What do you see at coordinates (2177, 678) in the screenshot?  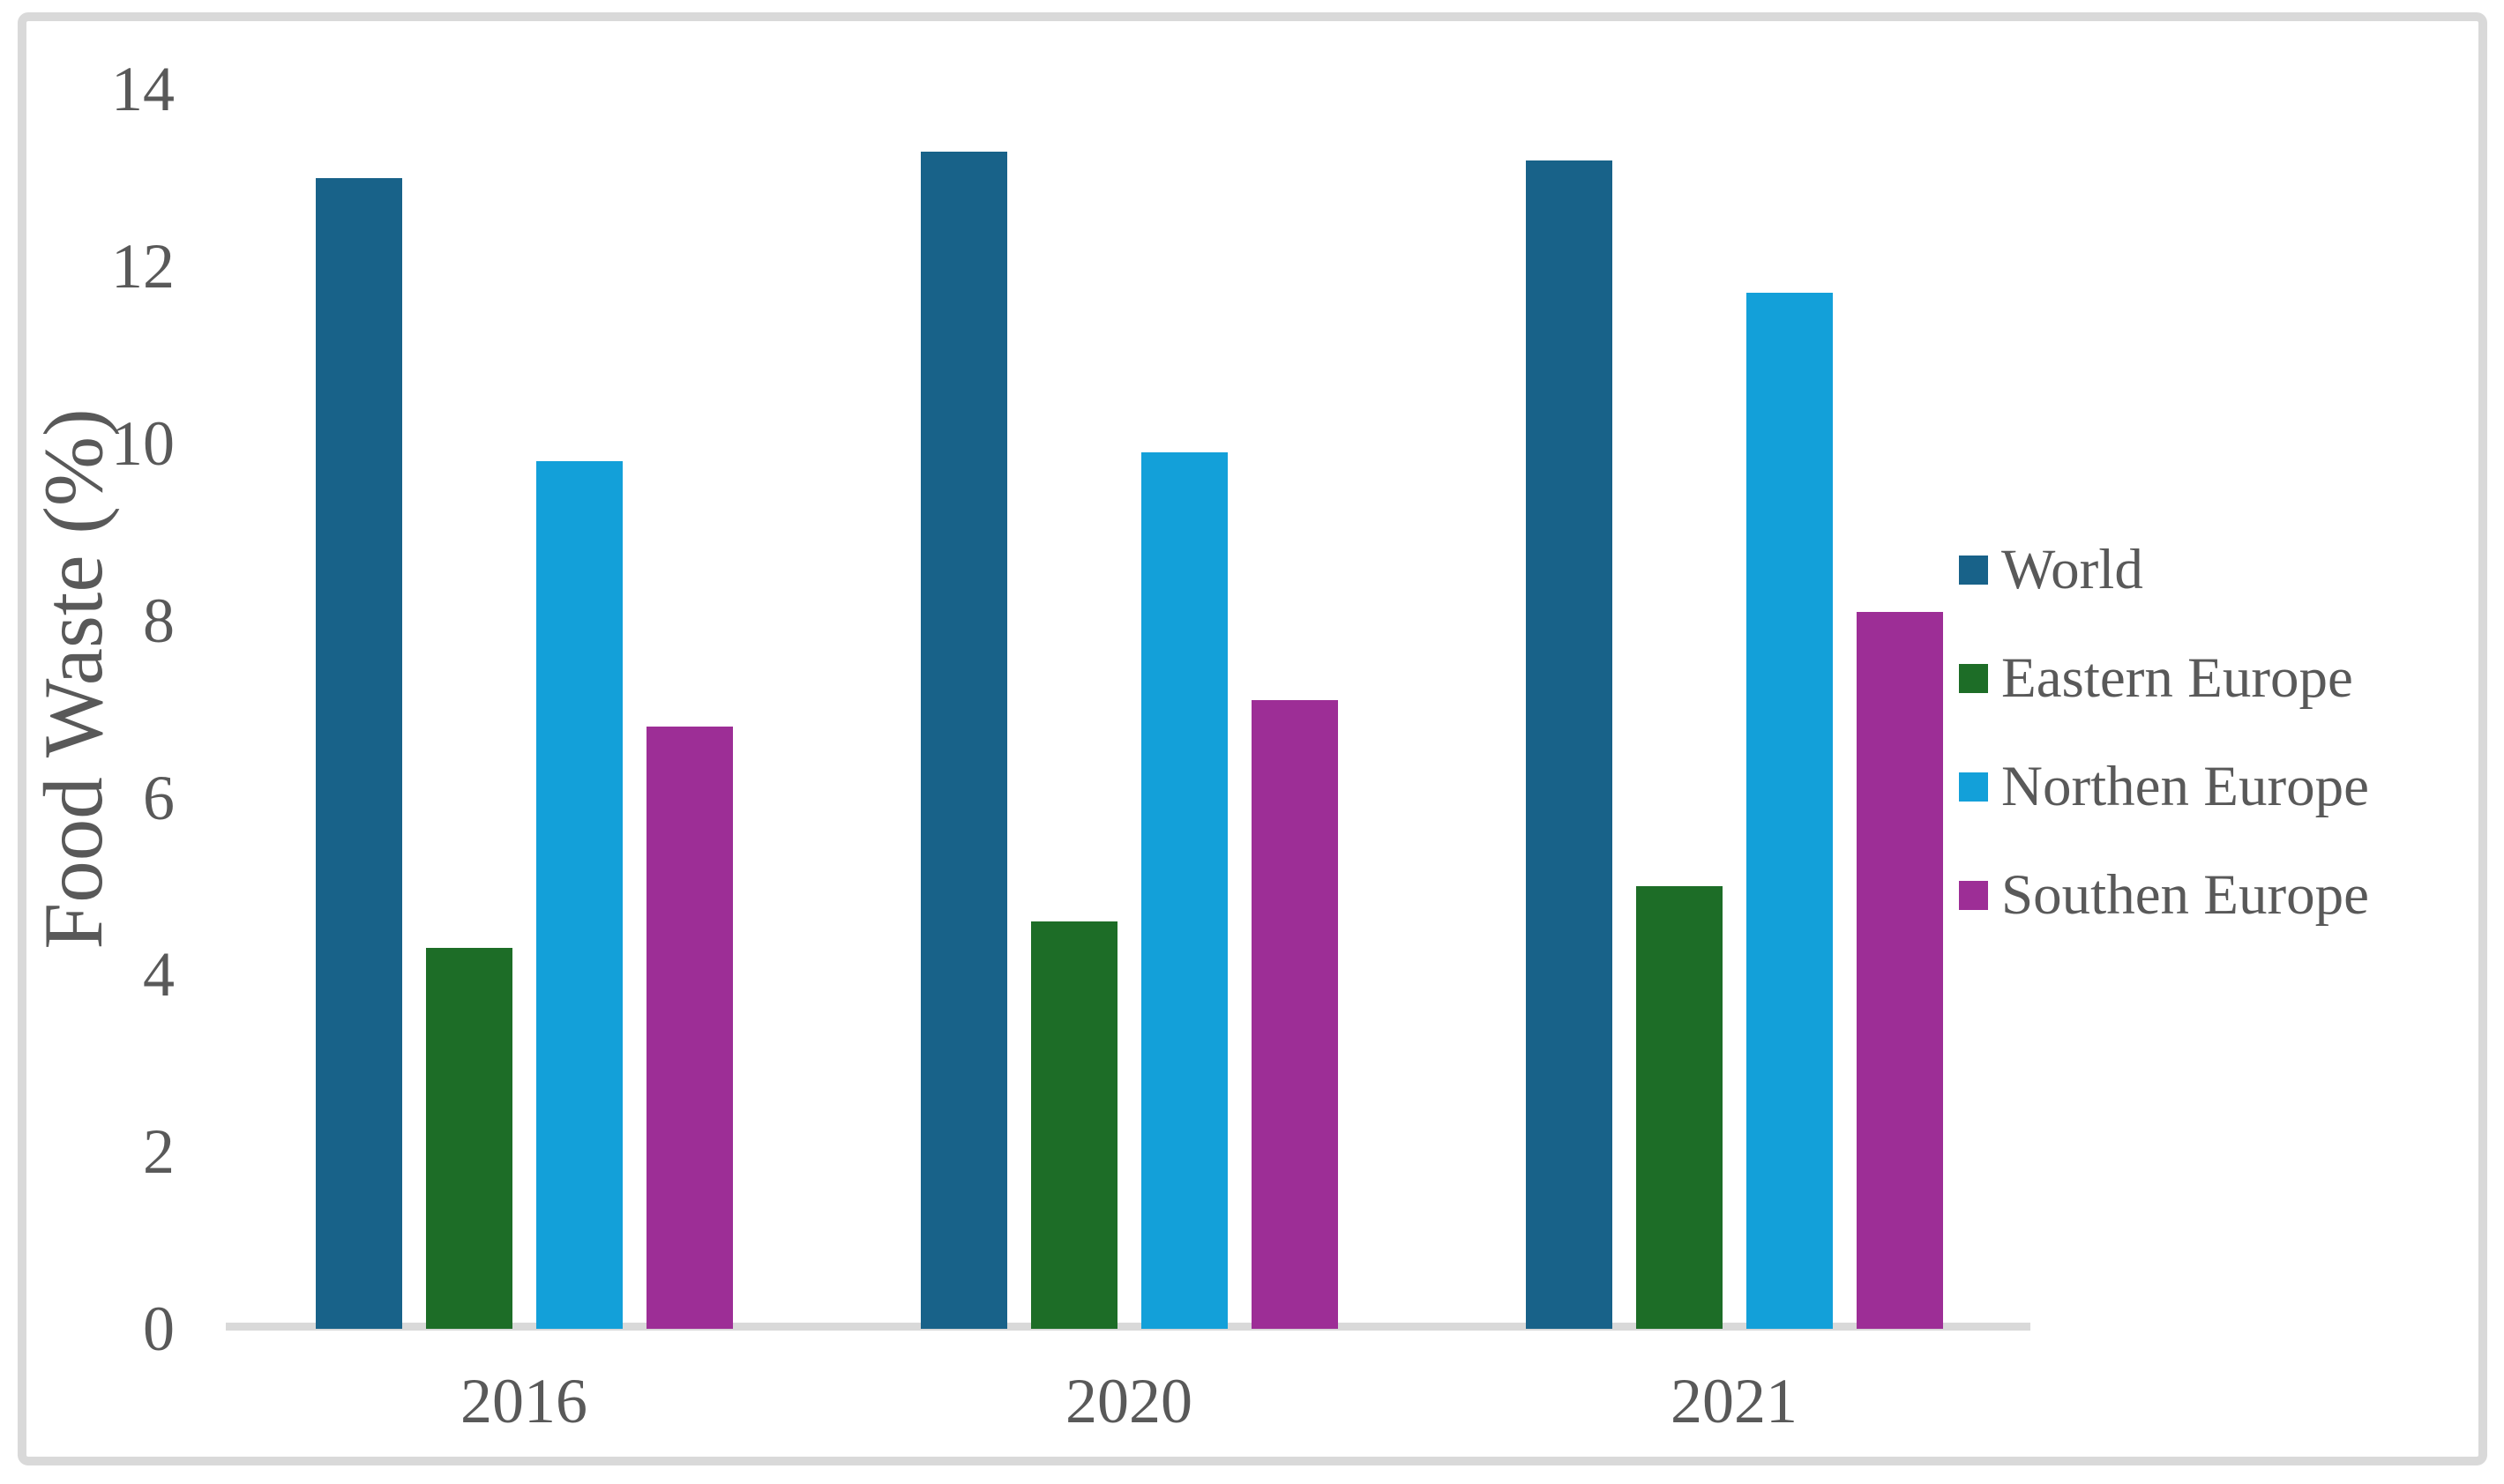 I see `legend-label-eastern-europe: Eastern Europe` at bounding box center [2177, 678].